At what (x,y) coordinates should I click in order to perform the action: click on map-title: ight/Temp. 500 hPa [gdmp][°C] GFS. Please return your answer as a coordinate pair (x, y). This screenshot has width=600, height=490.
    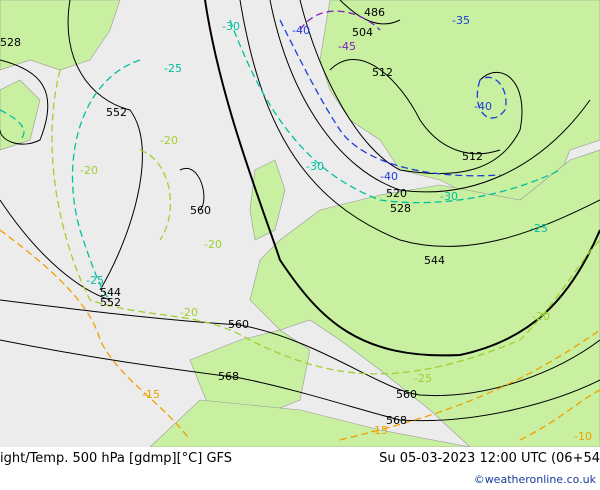
    Looking at the image, I should click on (116, 458).